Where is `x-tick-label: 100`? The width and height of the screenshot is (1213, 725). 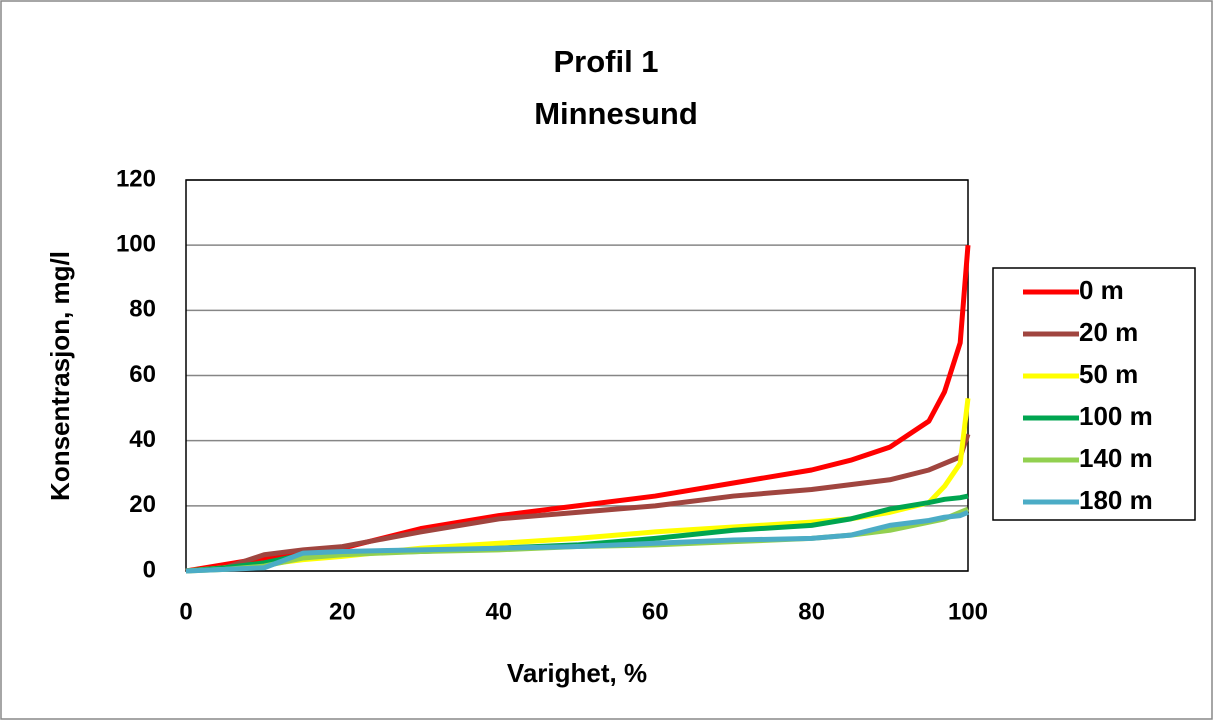 x-tick-label: 100 is located at coordinates (968, 611).